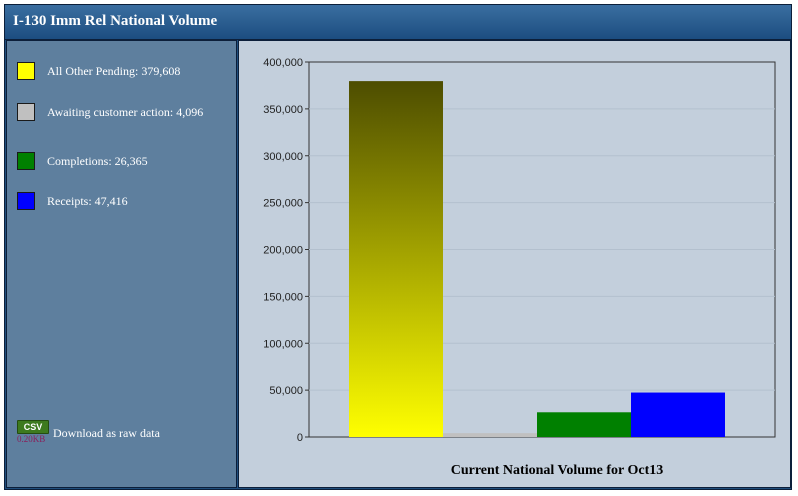  Describe the element at coordinates (31, 439) in the screenshot. I see `csv-file-size: 0.20KB` at that location.